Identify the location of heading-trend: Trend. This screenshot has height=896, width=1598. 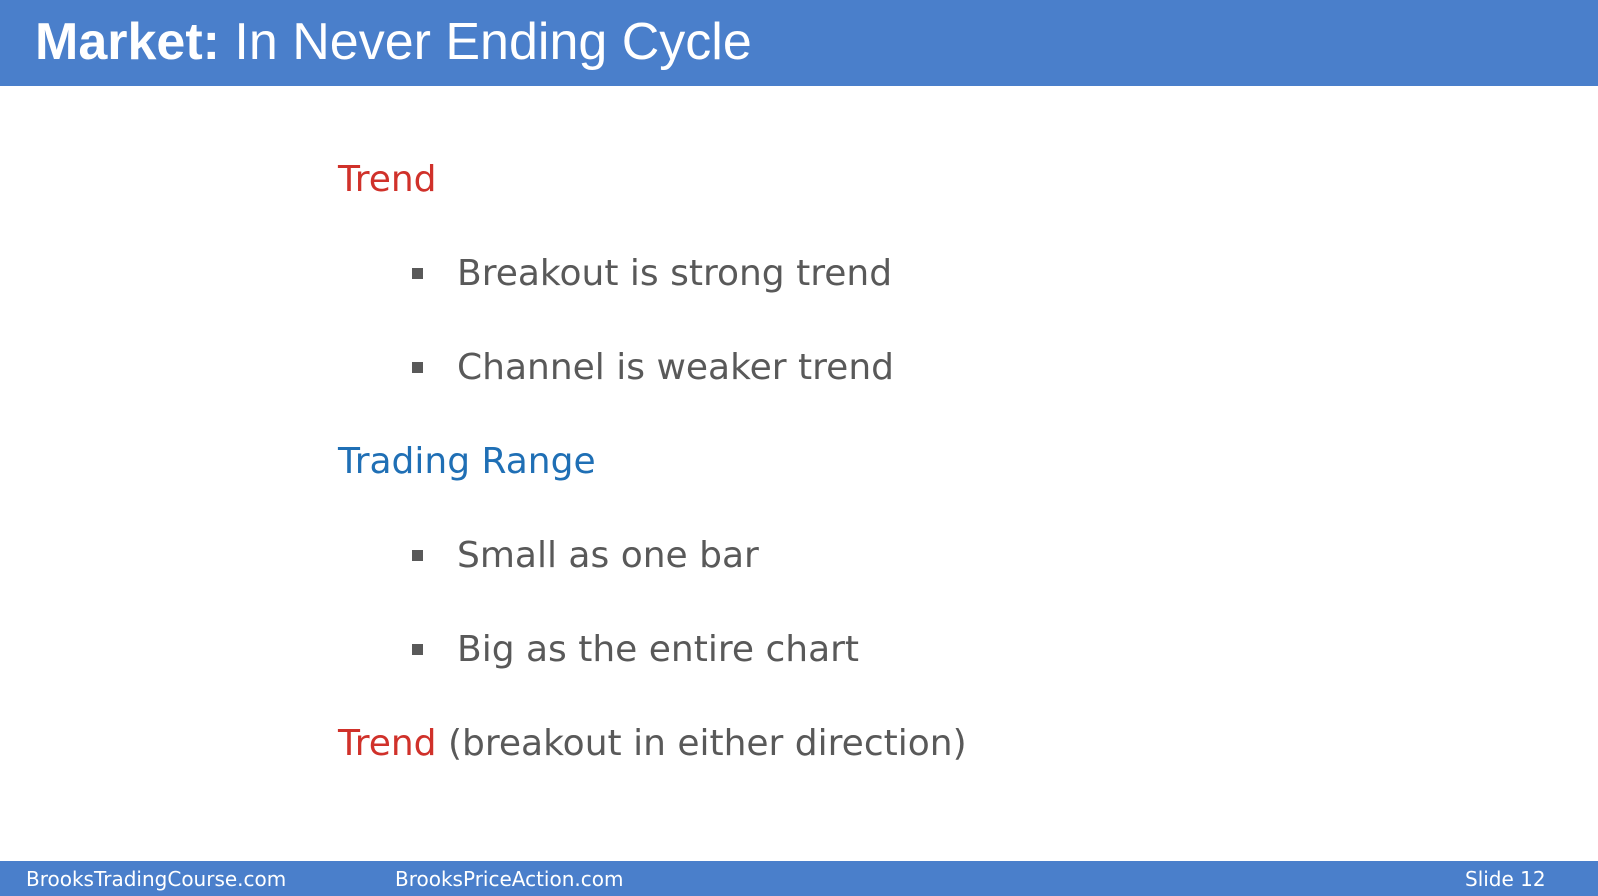
(387, 179).